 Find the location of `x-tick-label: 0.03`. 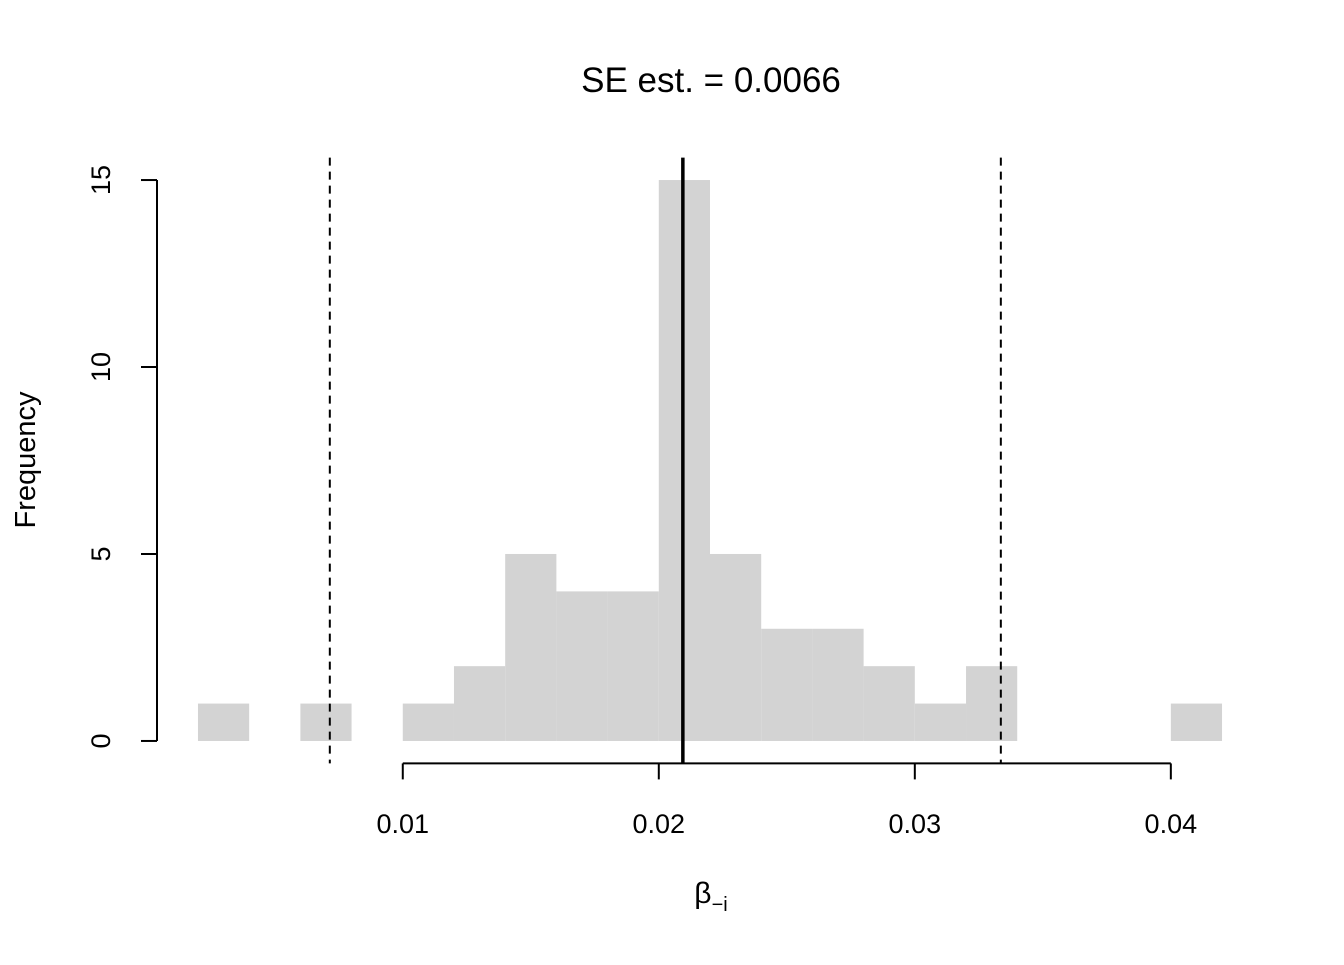

x-tick-label: 0.03 is located at coordinates (915, 824).